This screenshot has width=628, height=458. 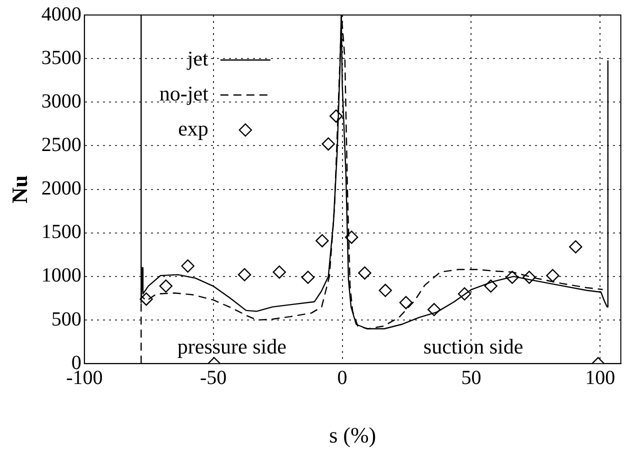 I want to click on annotation: pressure side, so click(x=231, y=346).